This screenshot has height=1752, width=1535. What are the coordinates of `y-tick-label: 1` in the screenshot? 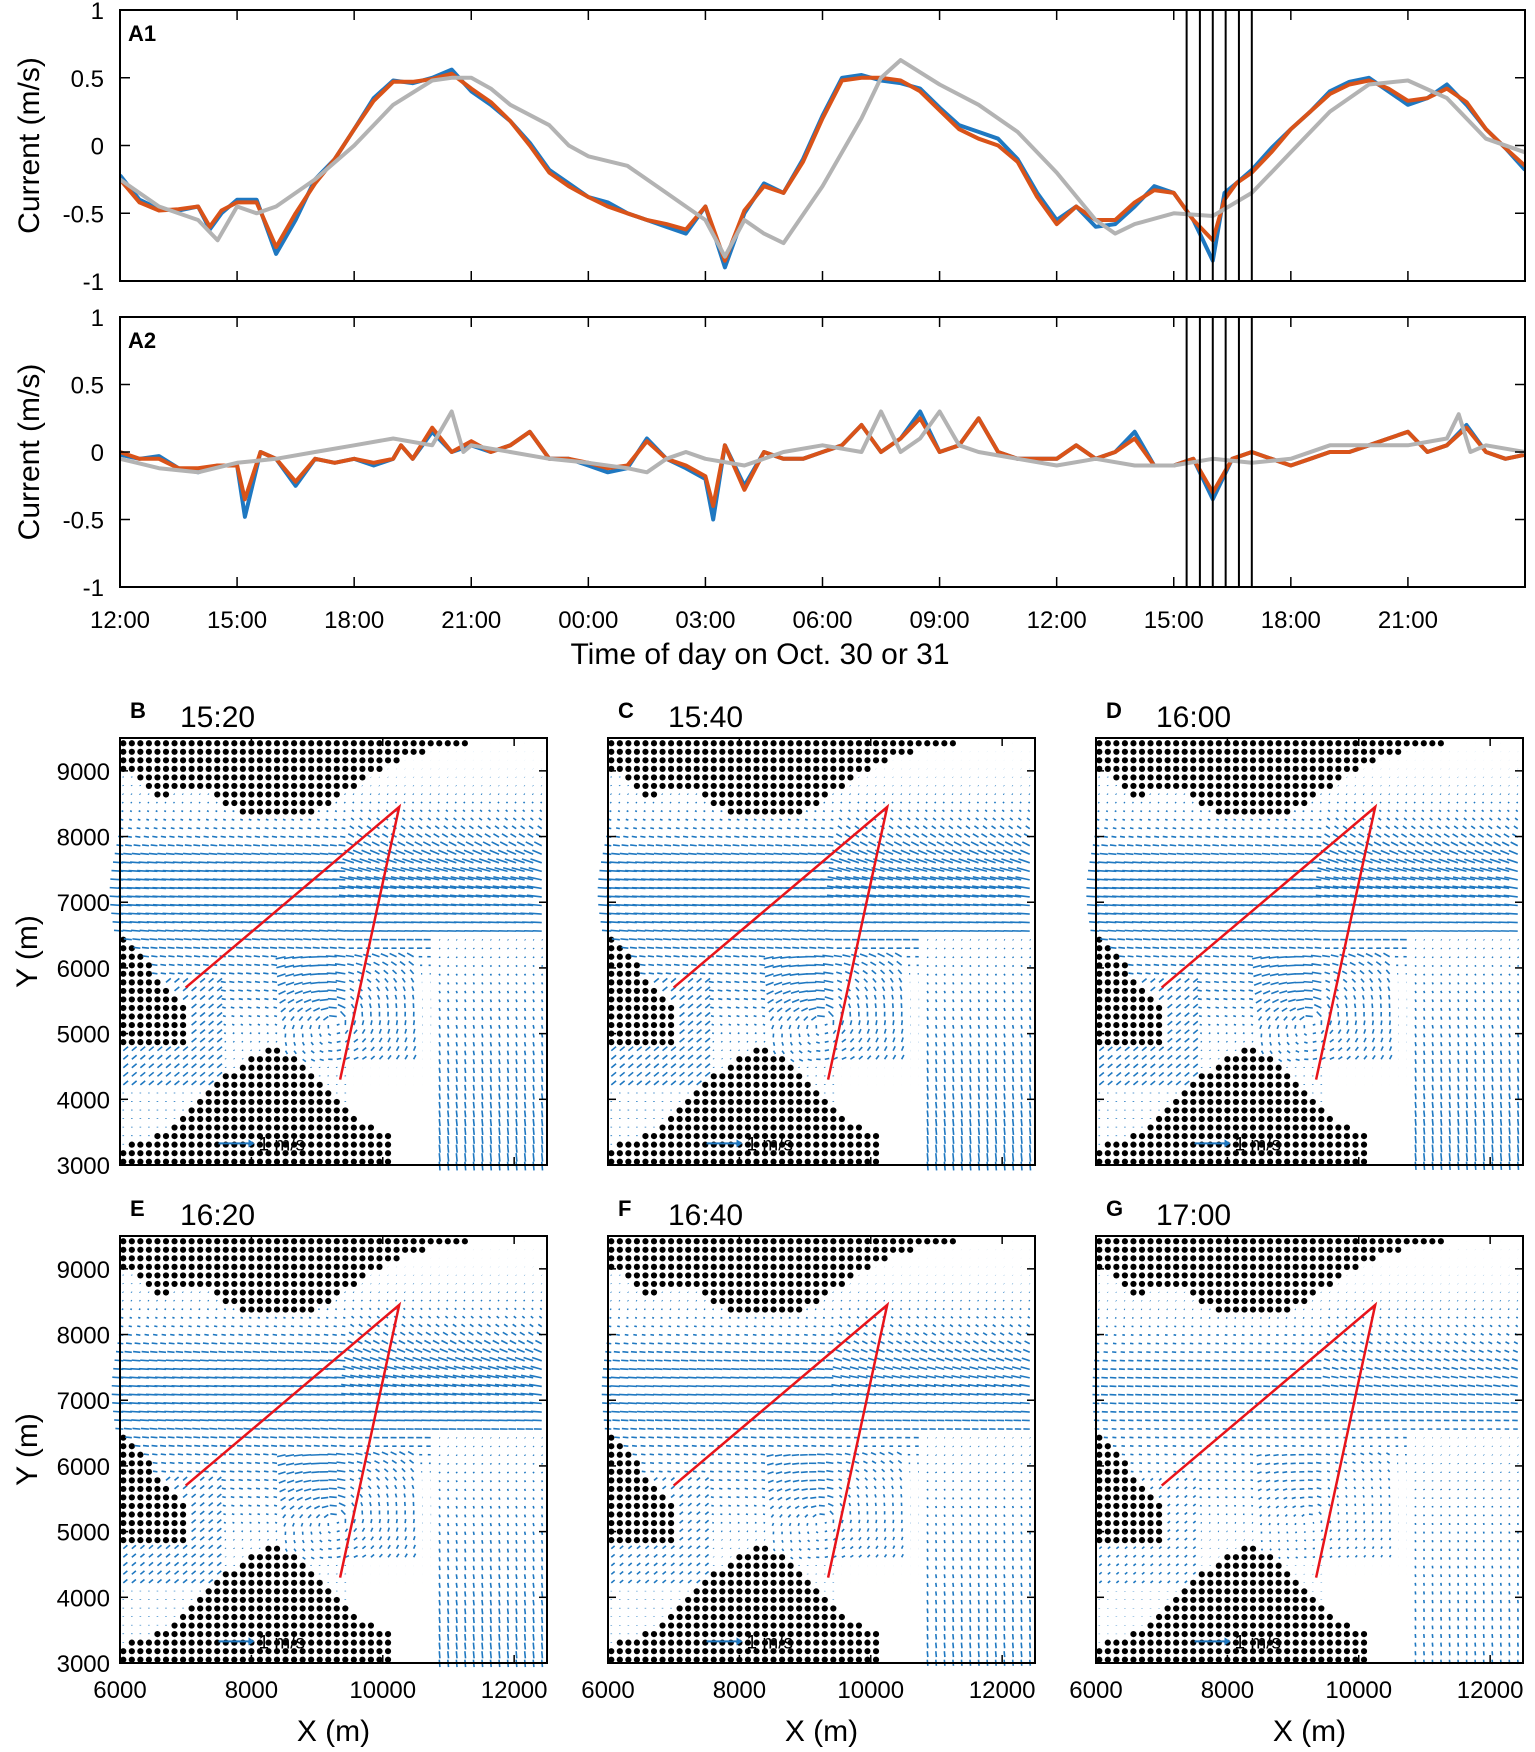 It's located at (97, 318).